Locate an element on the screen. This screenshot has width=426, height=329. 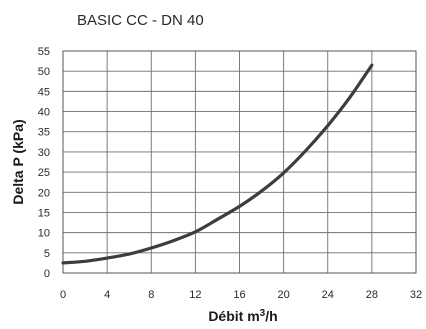
y-tick-label: 0 is located at coordinates (47, 274).